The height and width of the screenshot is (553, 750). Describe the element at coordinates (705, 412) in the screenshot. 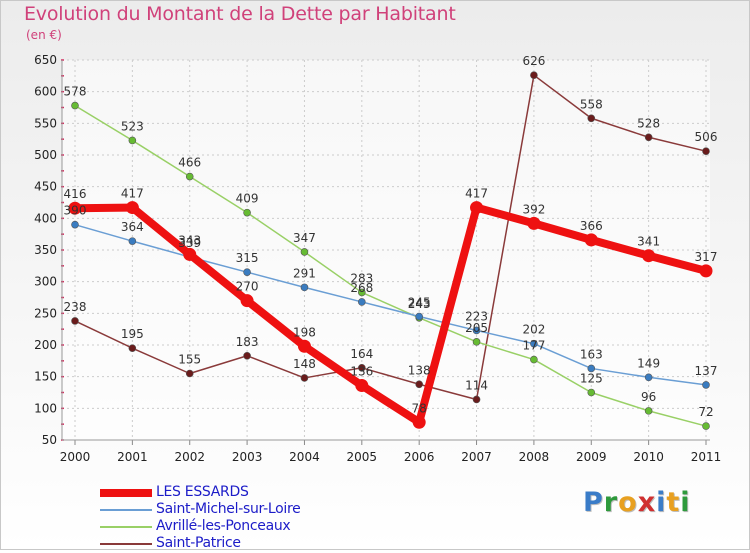

I see `data-label: 72` at that location.